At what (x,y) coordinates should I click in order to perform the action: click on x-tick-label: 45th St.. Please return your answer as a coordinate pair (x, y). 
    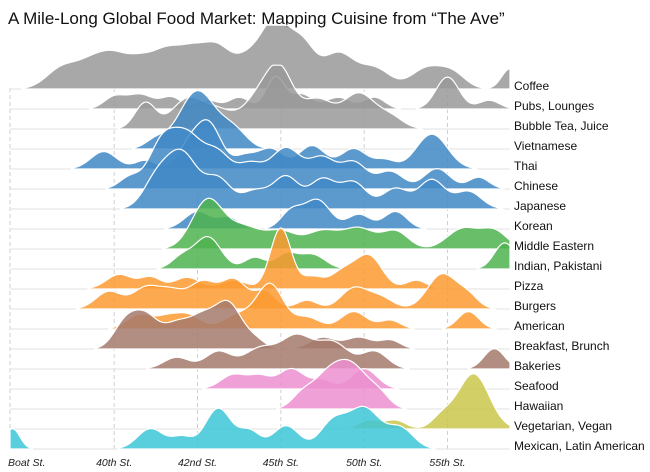
    Looking at the image, I should click on (281, 463).